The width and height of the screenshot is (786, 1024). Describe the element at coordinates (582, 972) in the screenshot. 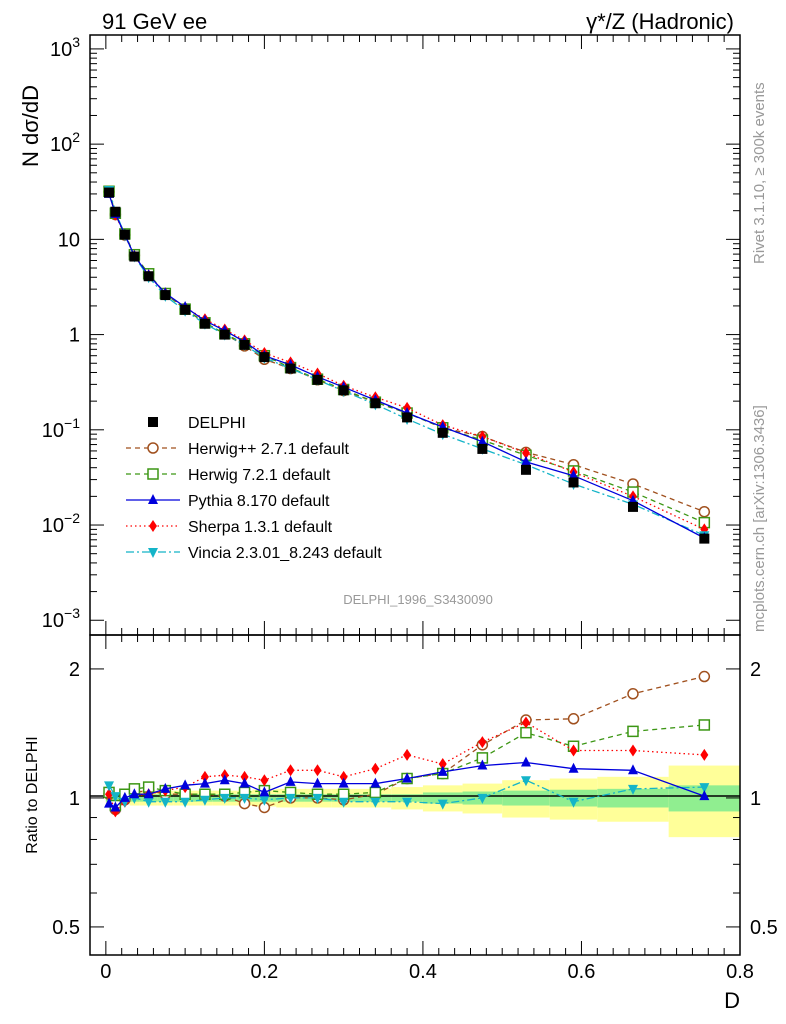

I see `x-tick-label: 0.6` at that location.